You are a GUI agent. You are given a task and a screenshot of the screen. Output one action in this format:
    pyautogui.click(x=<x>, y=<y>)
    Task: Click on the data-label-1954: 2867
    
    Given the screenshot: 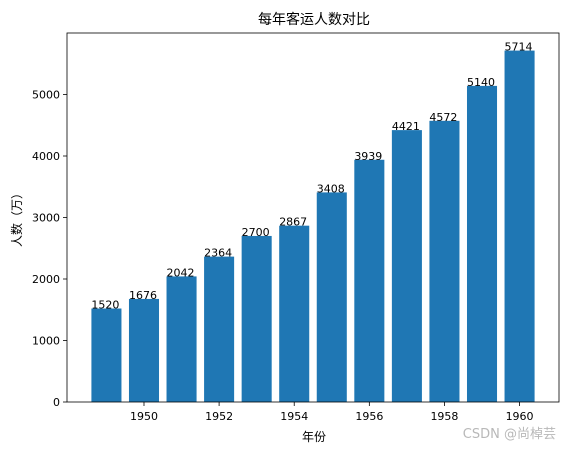 What is the action you would take?
    pyautogui.click(x=293, y=222)
    